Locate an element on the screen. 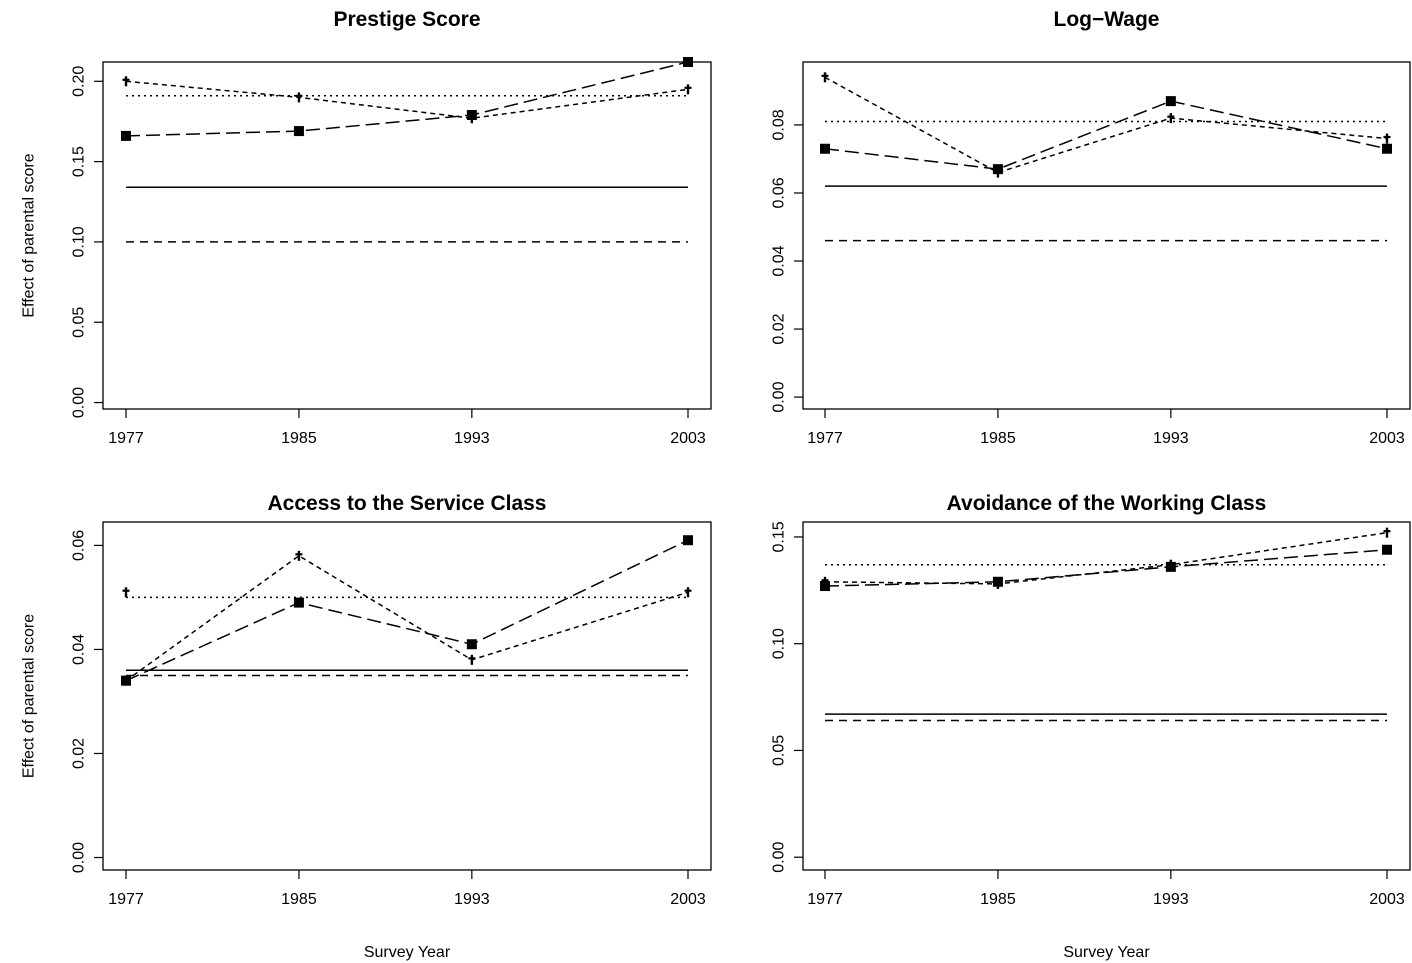 Image resolution: width=1412 pixels, height=963 pixels. chart-title: Avoidance of the Working Class is located at coordinates (1107, 503).